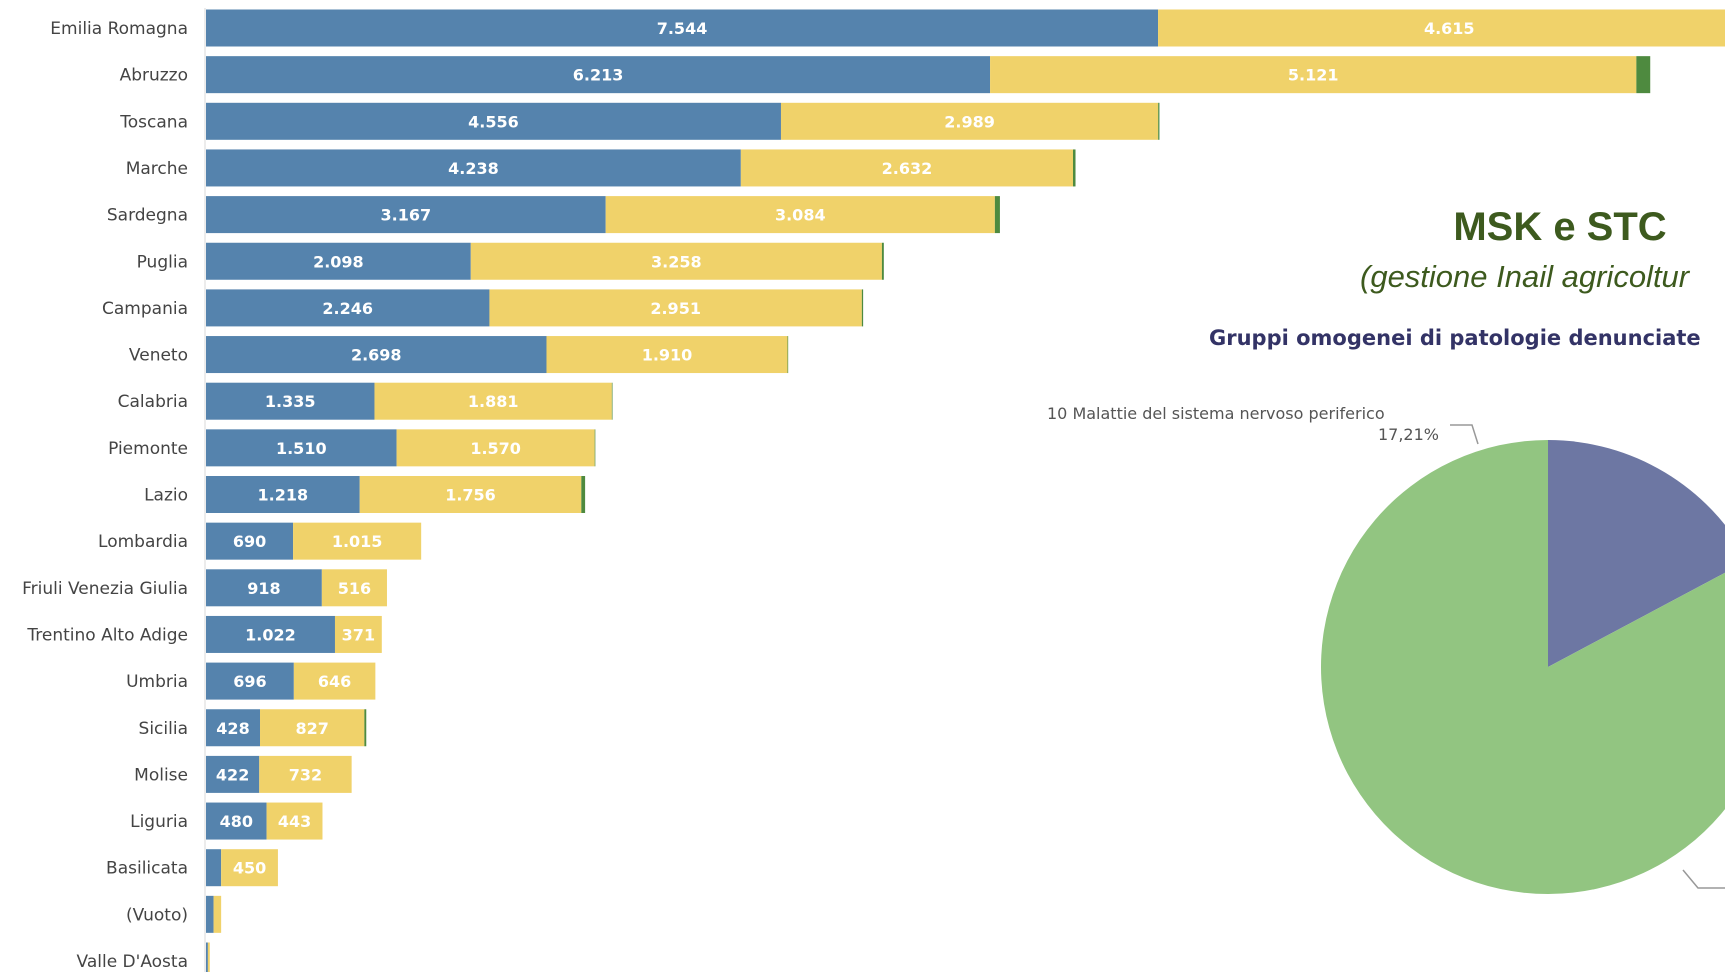  I want to click on bar-value-label: 371, so click(358, 634).